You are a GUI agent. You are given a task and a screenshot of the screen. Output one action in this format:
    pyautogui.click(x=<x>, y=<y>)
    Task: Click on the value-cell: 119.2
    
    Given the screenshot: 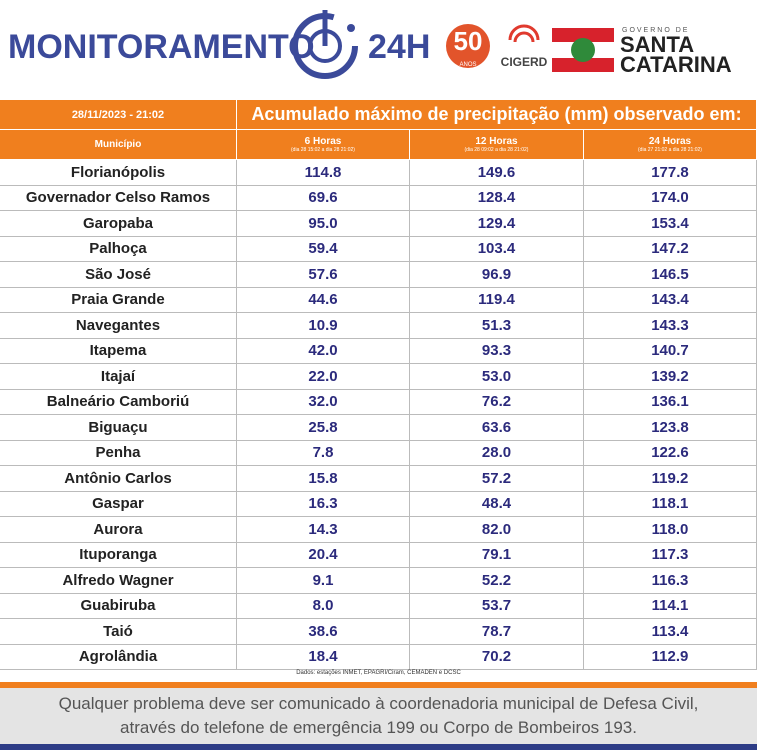 What is the action you would take?
    pyautogui.click(x=670, y=479)
    